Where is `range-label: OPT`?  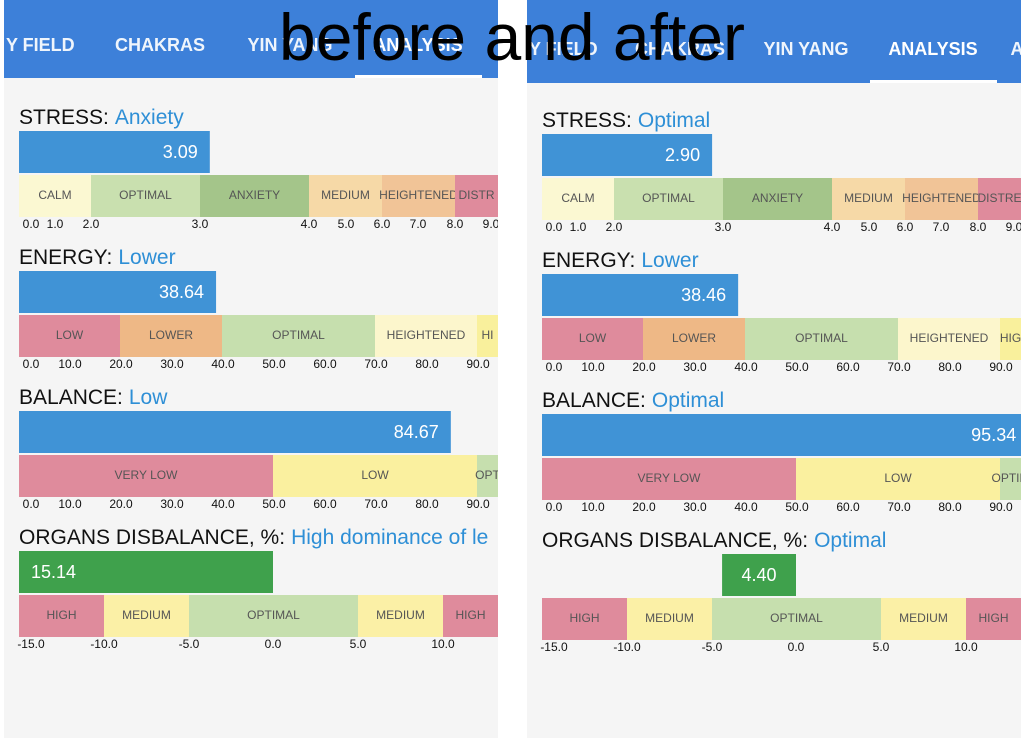 range-label: OPT is located at coordinates (486, 475).